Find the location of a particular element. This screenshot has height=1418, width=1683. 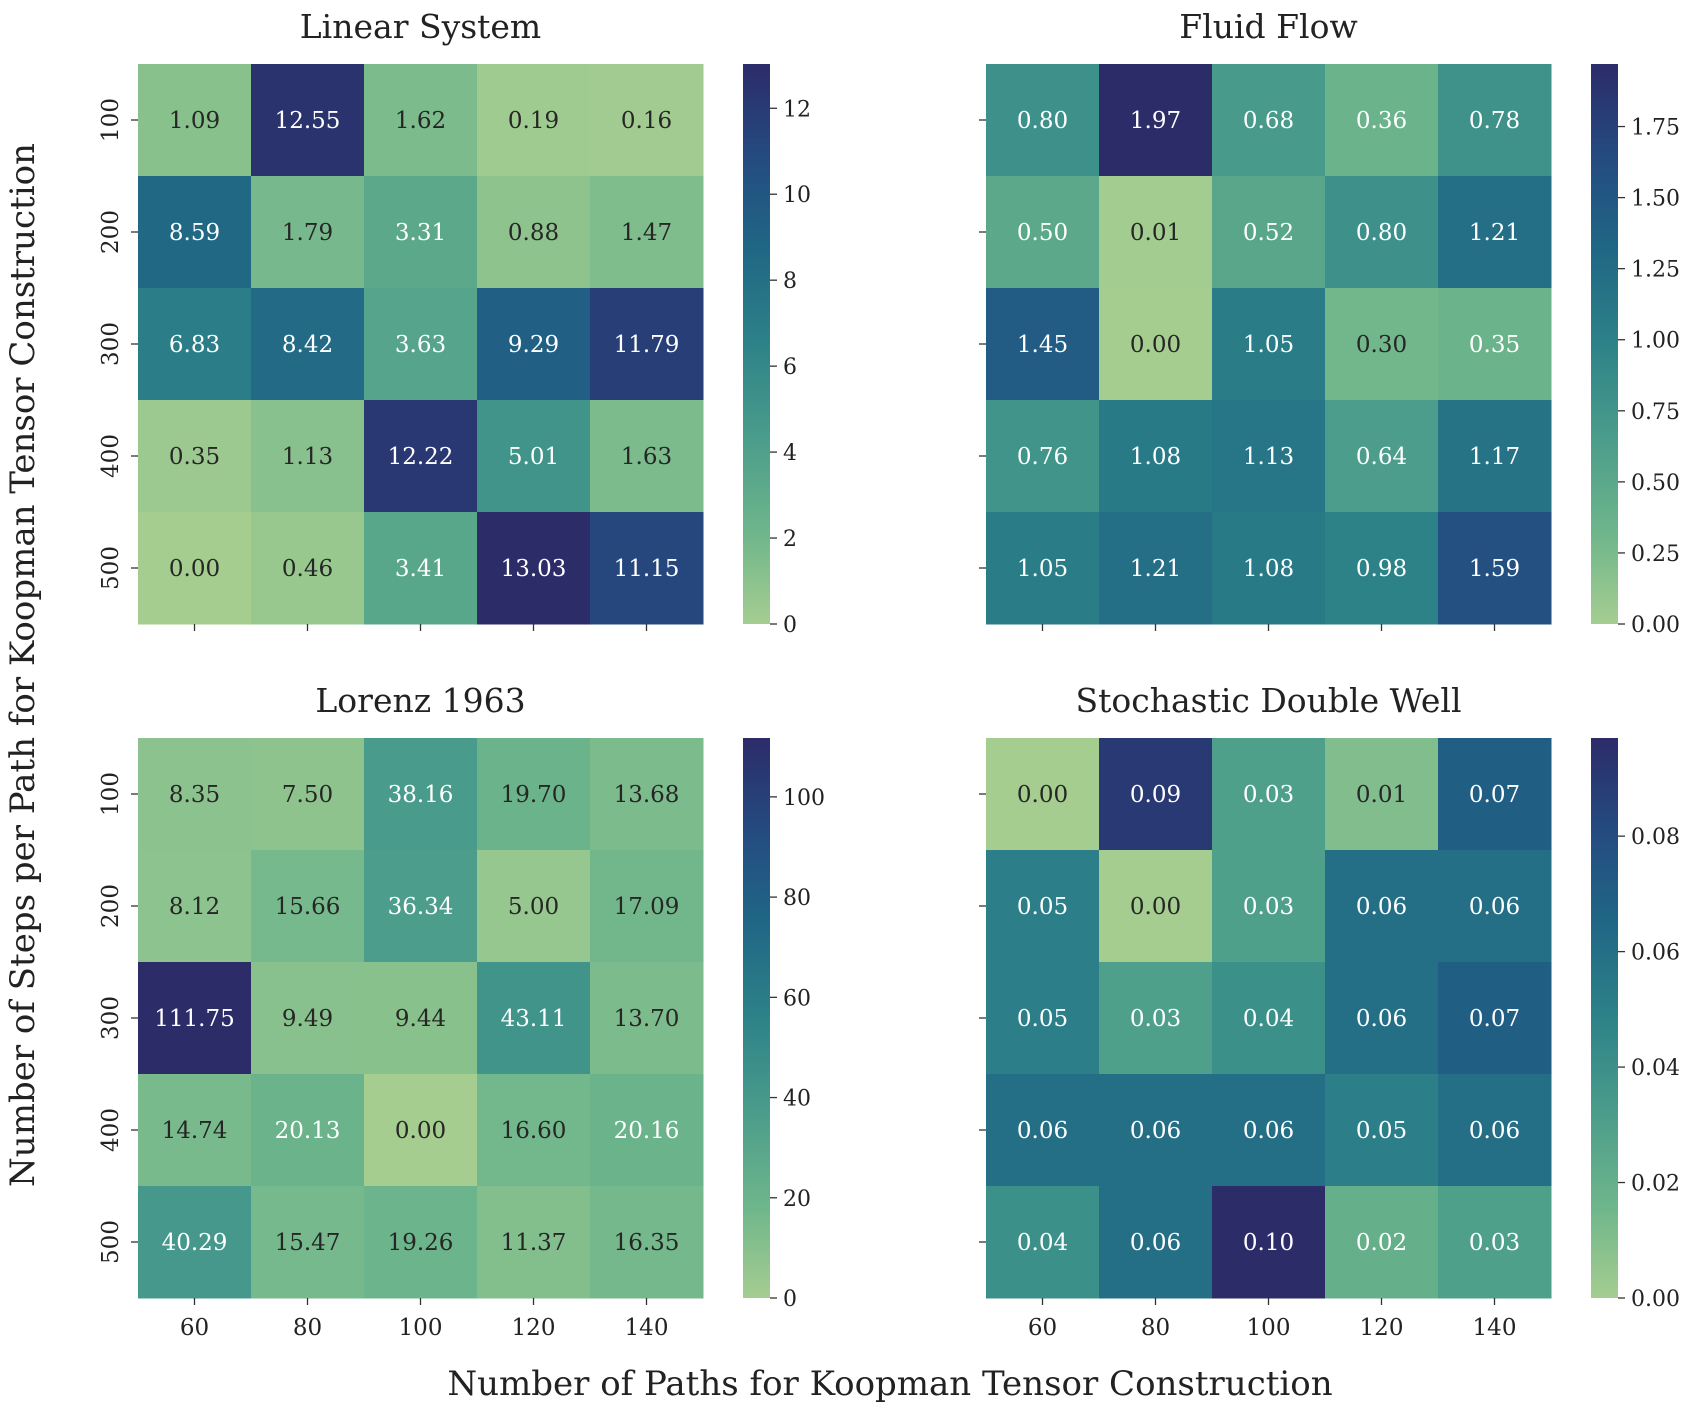

cell-value-label: 1.97 is located at coordinates (1155, 121).